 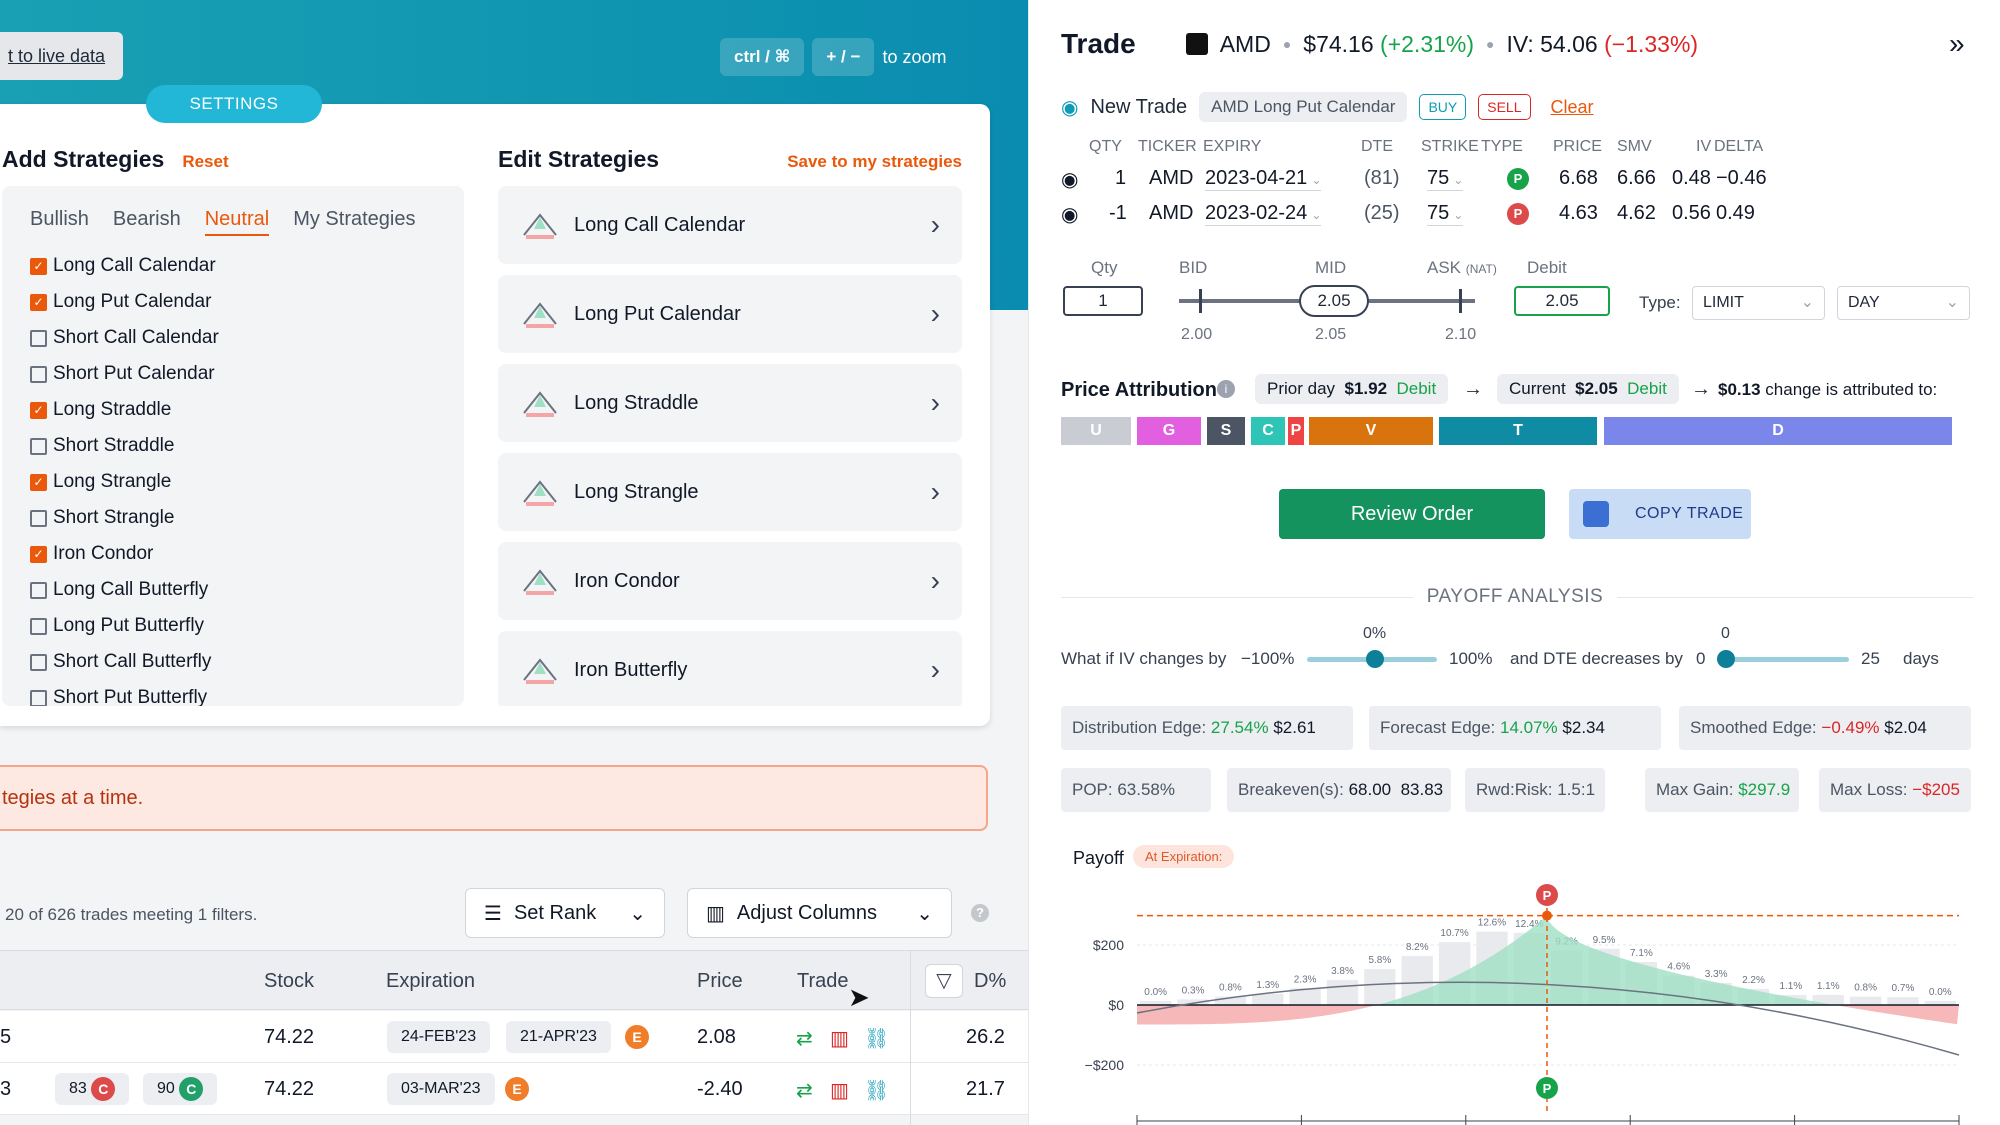 What do you see at coordinates (1562, 301) in the screenshot?
I see `debit-input: 2.05` at bounding box center [1562, 301].